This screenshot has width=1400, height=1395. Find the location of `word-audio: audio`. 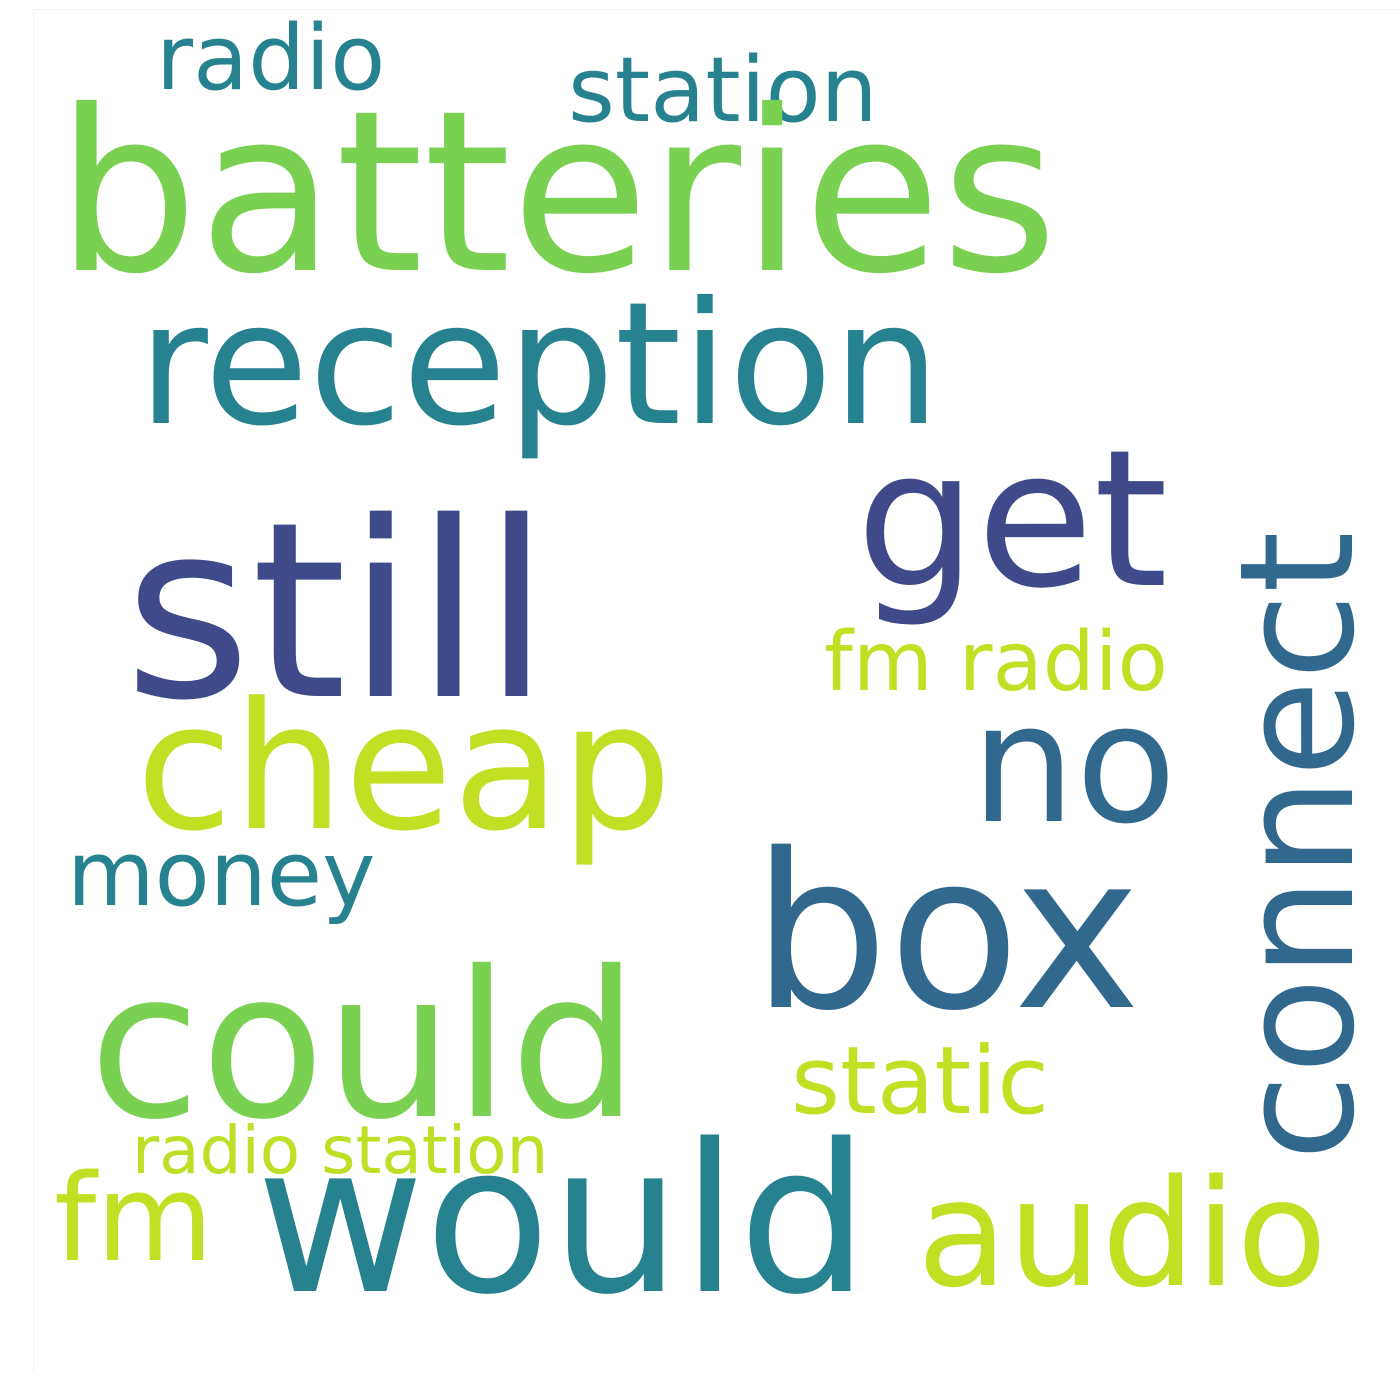

word-audio: audio is located at coordinates (1122, 1234).